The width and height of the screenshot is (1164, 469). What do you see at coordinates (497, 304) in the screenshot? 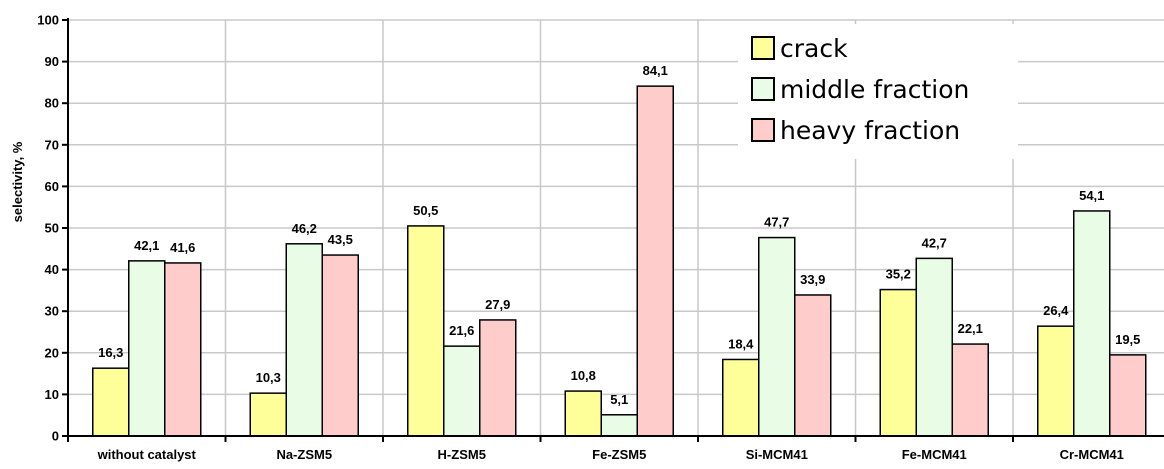
I see `data-label: 27,9` at bounding box center [497, 304].